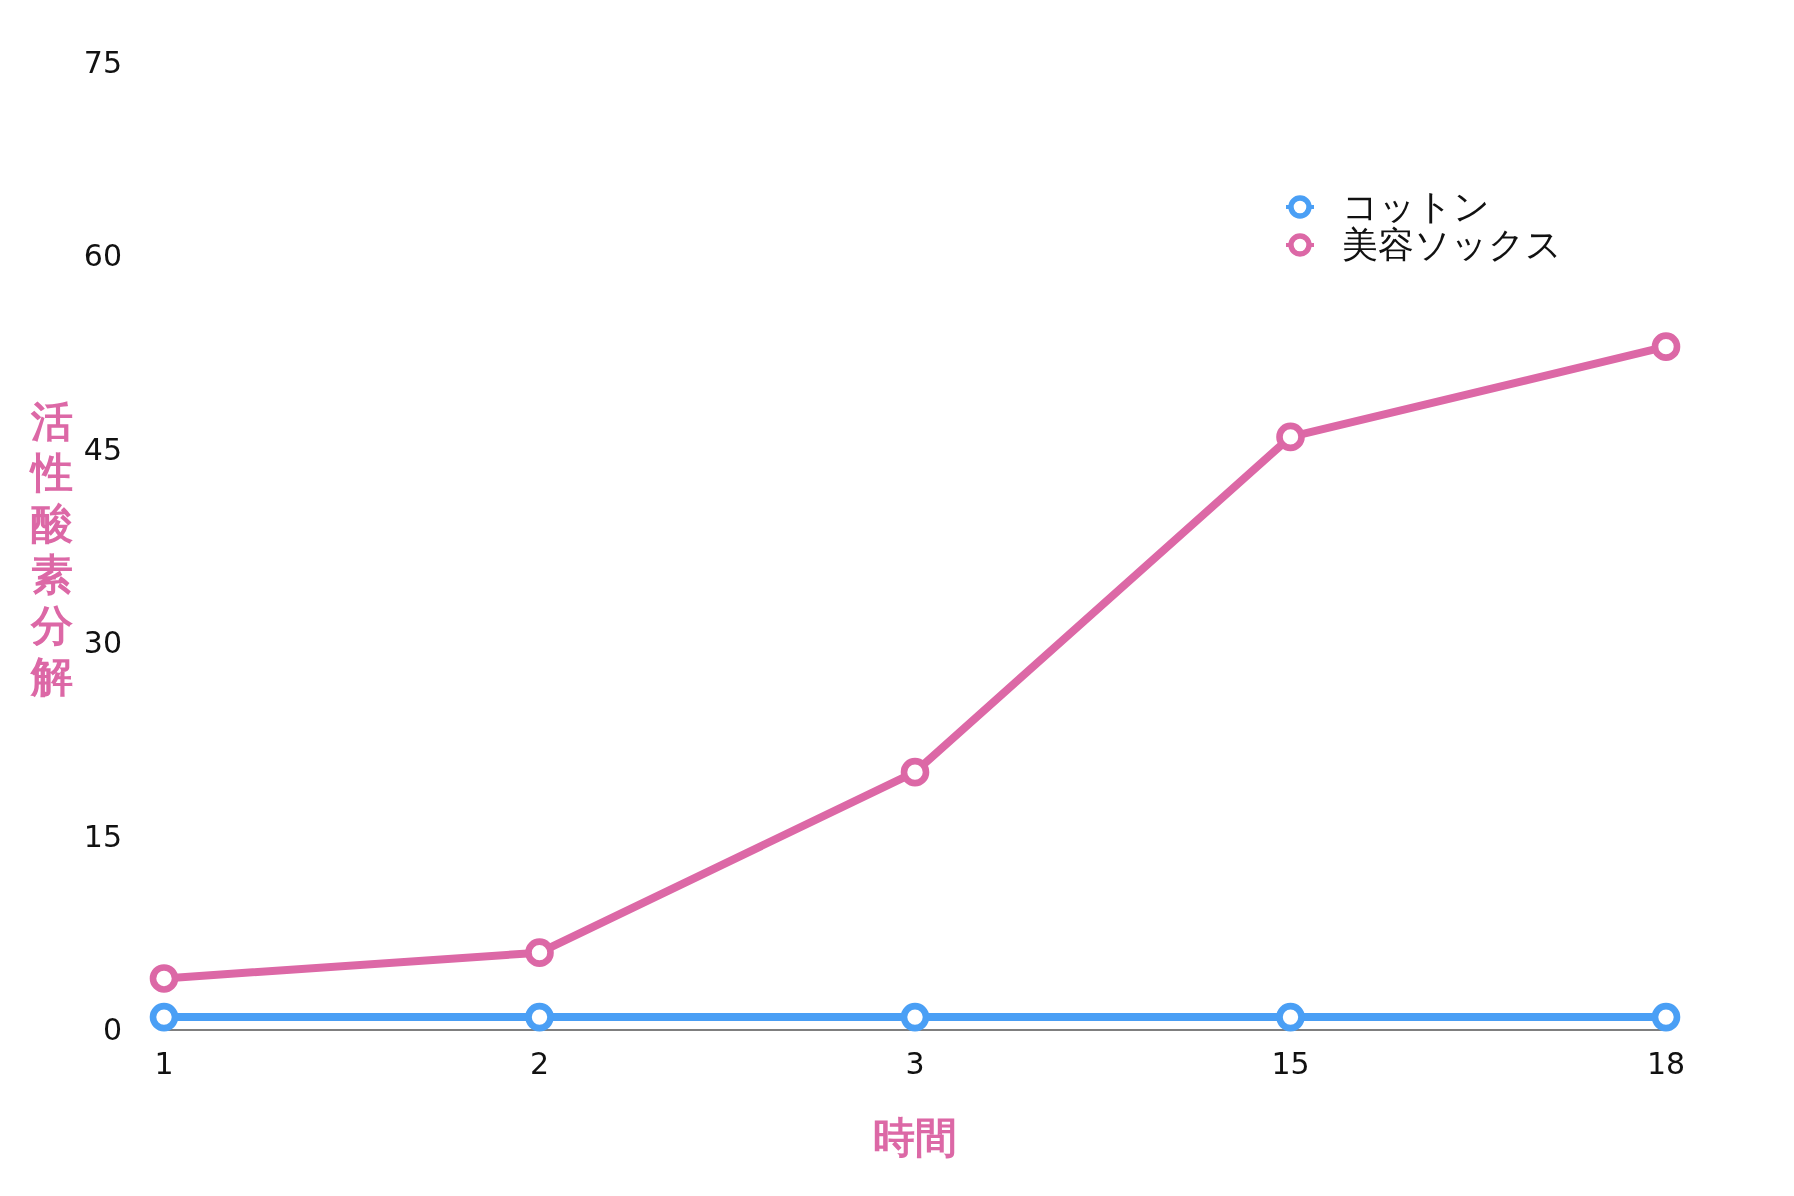 The height and width of the screenshot is (1196, 1794). Describe the element at coordinates (102, 643) in the screenshot. I see `y-tick-label: 30` at that location.